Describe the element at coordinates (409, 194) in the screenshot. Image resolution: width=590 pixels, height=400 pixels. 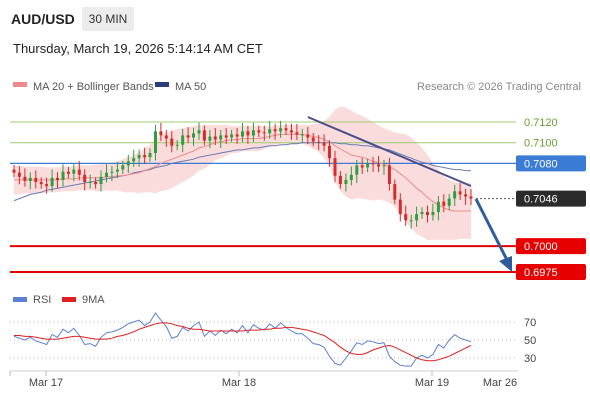
I see `annotations` at that location.